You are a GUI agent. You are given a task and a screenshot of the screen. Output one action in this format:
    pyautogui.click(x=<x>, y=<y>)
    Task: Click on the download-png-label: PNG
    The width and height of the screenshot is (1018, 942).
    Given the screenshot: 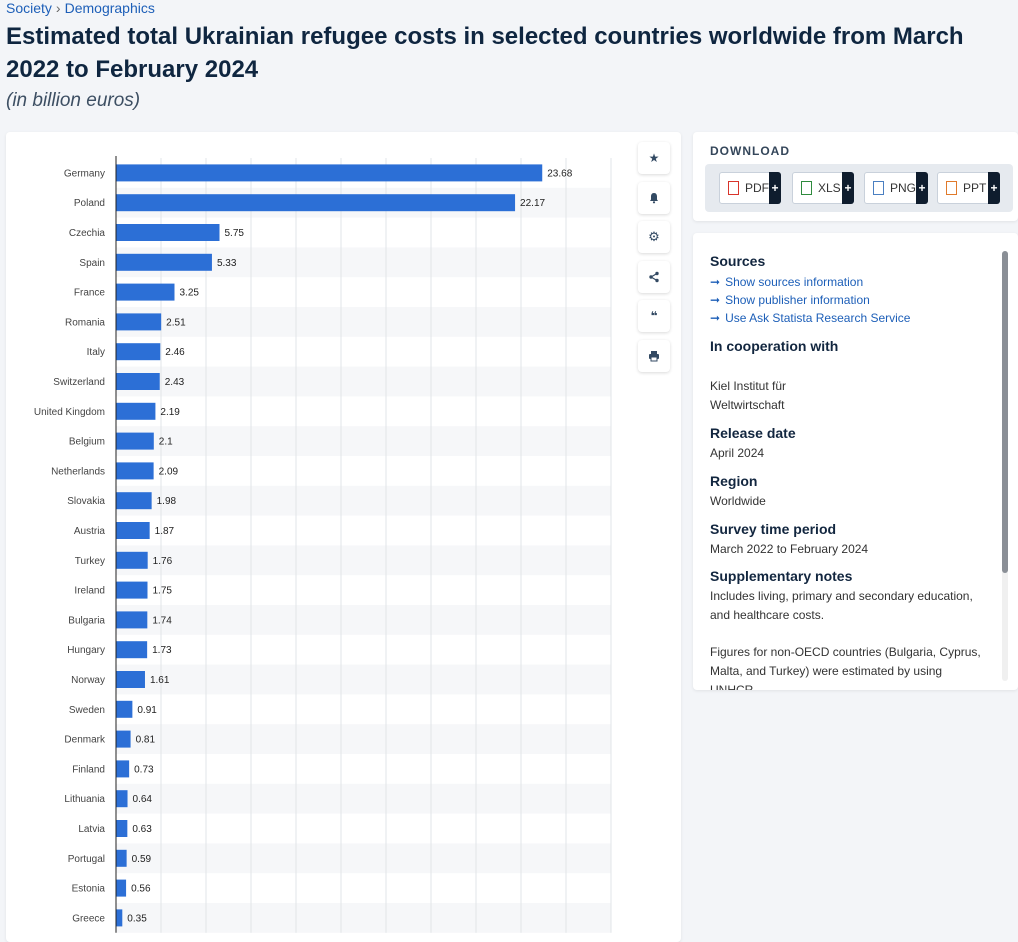 What is the action you would take?
    pyautogui.click(x=903, y=188)
    